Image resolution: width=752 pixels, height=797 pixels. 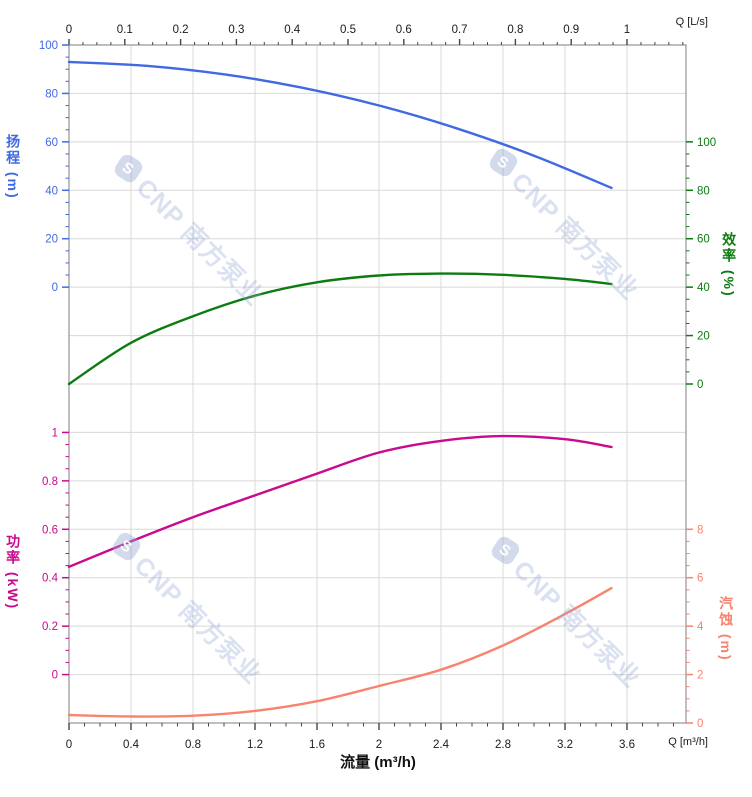 I want to click on power-axis-title: 功率 (kW), so click(x=13, y=572).